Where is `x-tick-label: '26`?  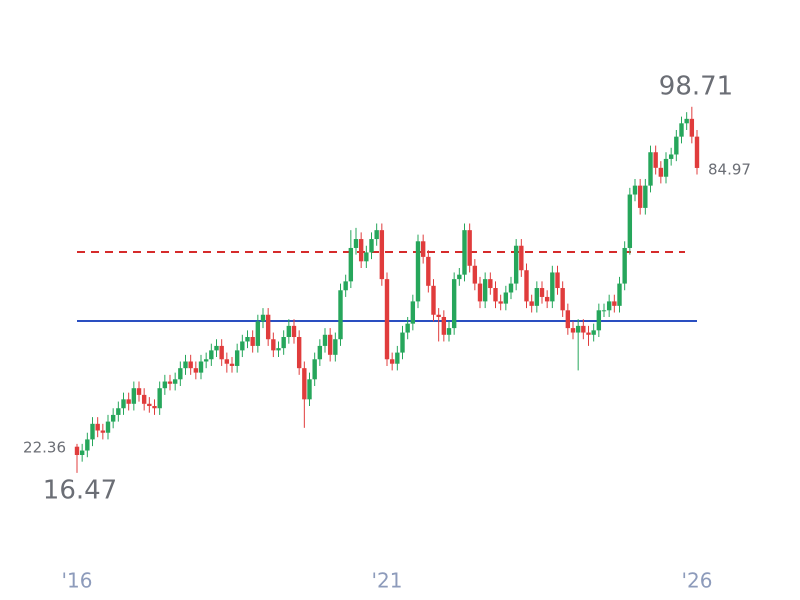 x-tick-label: '26 is located at coordinates (697, 581).